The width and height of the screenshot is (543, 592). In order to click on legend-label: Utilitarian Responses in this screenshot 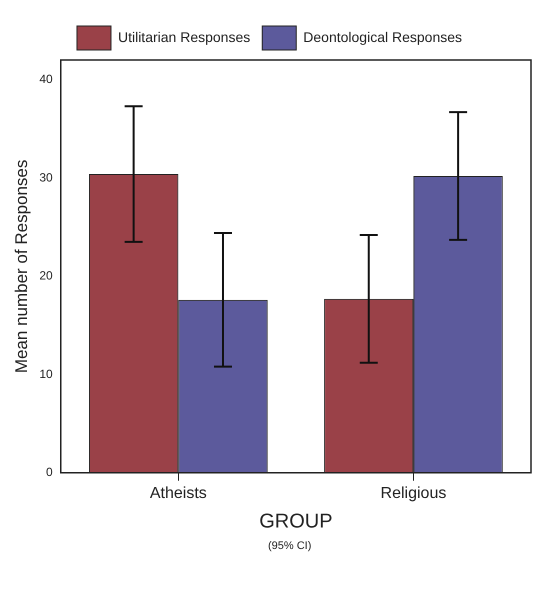, I will do `click(184, 36)`.